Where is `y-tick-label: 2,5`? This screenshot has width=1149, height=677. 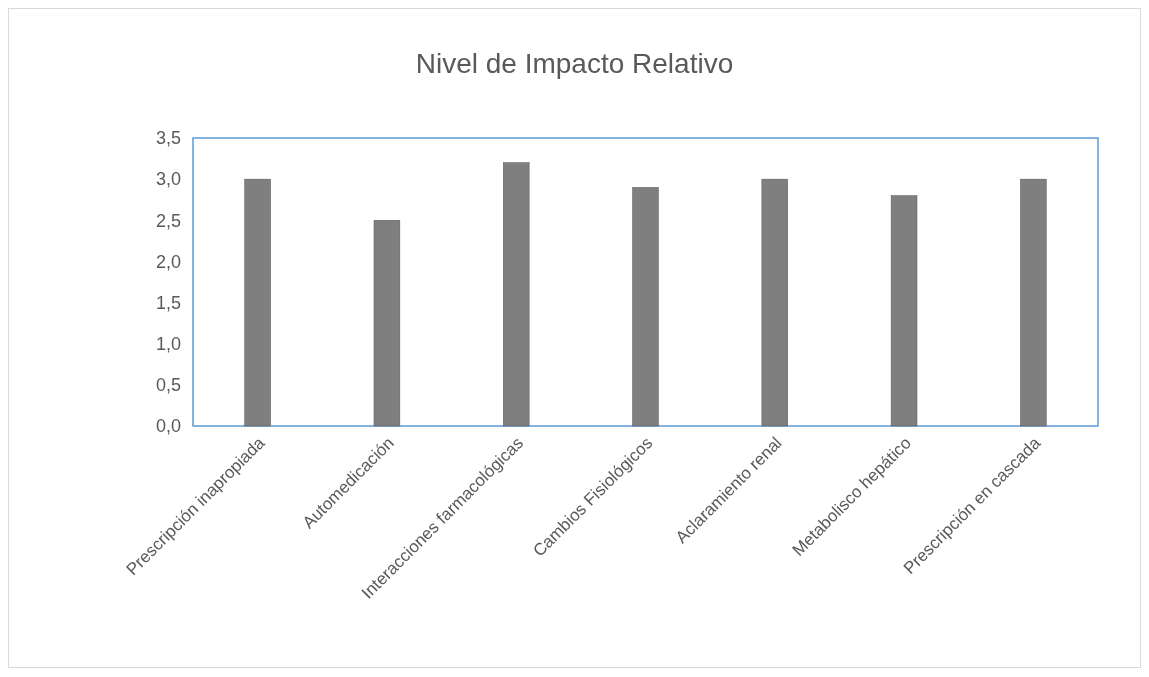 y-tick-label: 2,5 is located at coordinates (168, 220).